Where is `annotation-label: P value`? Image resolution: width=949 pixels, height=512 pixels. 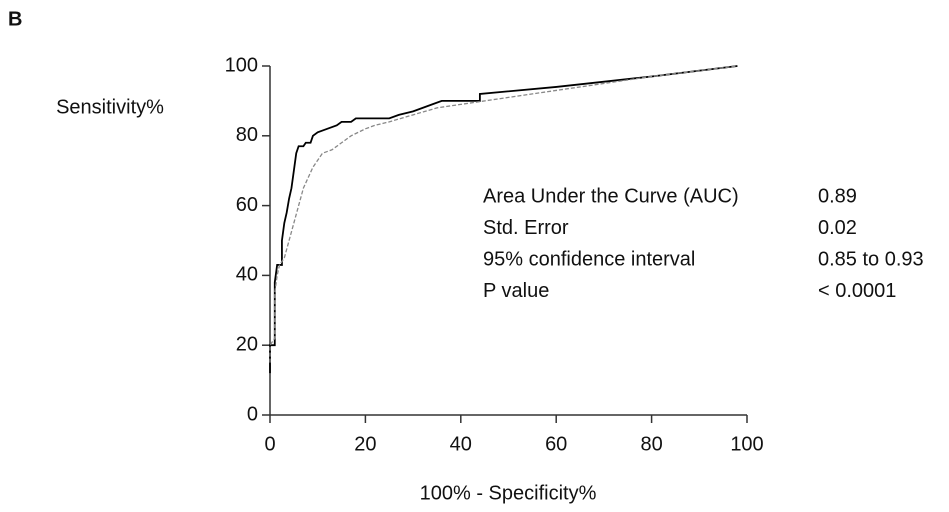
annotation-label: P value is located at coordinates (516, 291).